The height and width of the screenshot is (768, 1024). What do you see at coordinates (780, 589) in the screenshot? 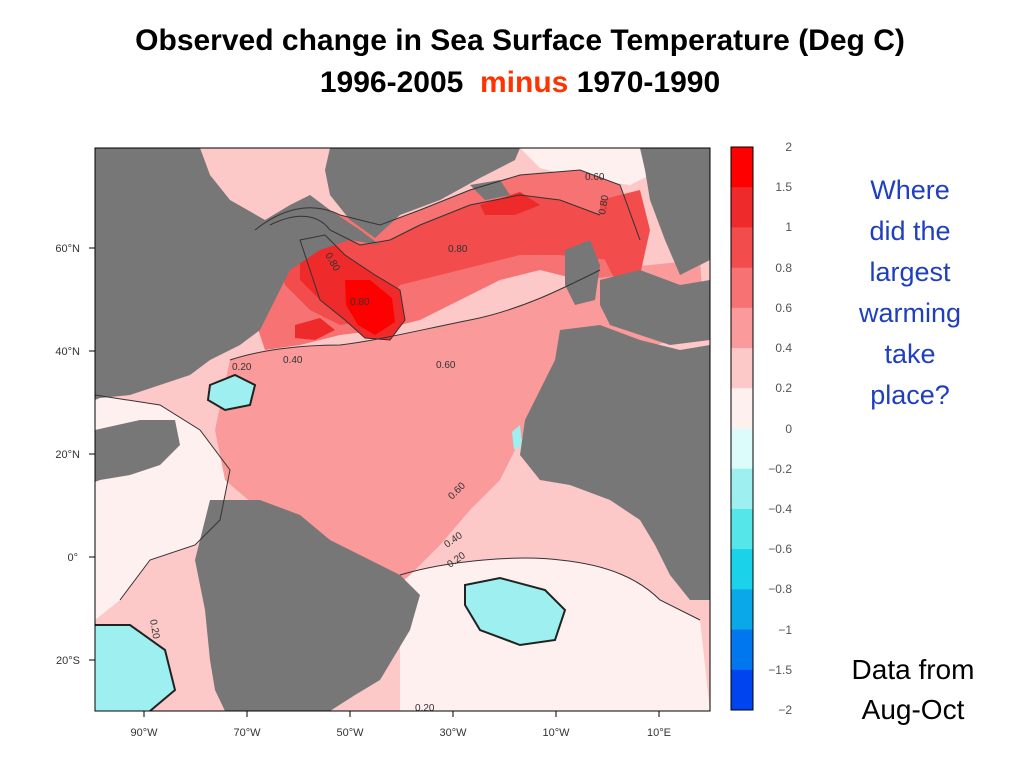
I see `colorbar-label: −0.8` at bounding box center [780, 589].